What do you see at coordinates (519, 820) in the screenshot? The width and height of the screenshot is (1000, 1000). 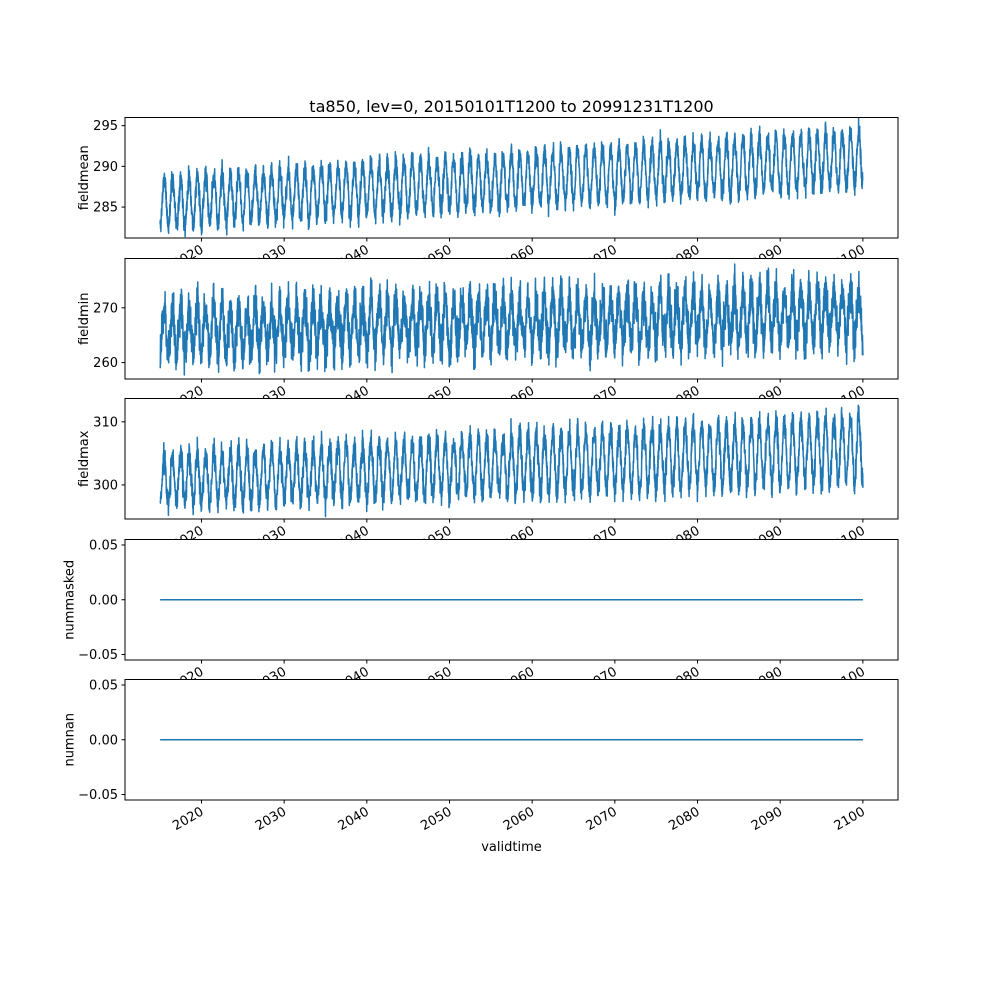 I see `x-tick-label: 2060` at bounding box center [519, 820].